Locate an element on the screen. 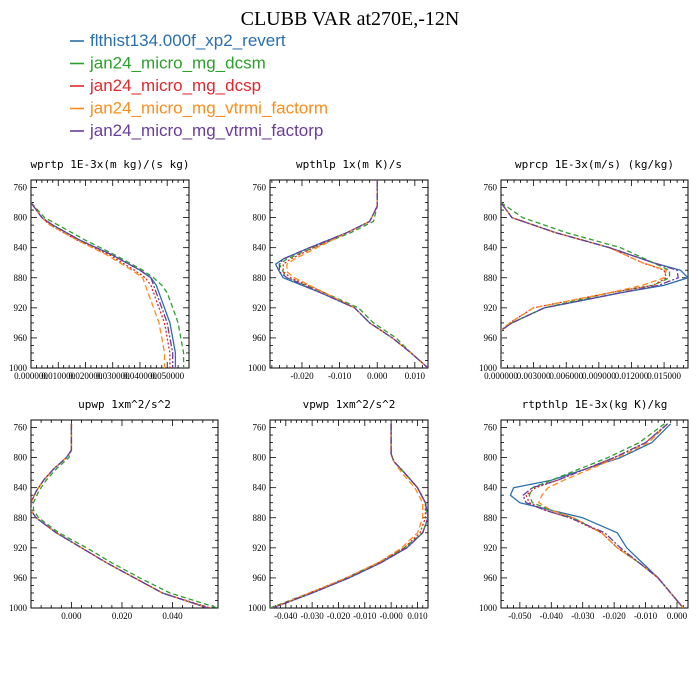 The width and height of the screenshot is (700, 700). legend-label: jan24_micro_mg_dcsp is located at coordinates (175, 85).